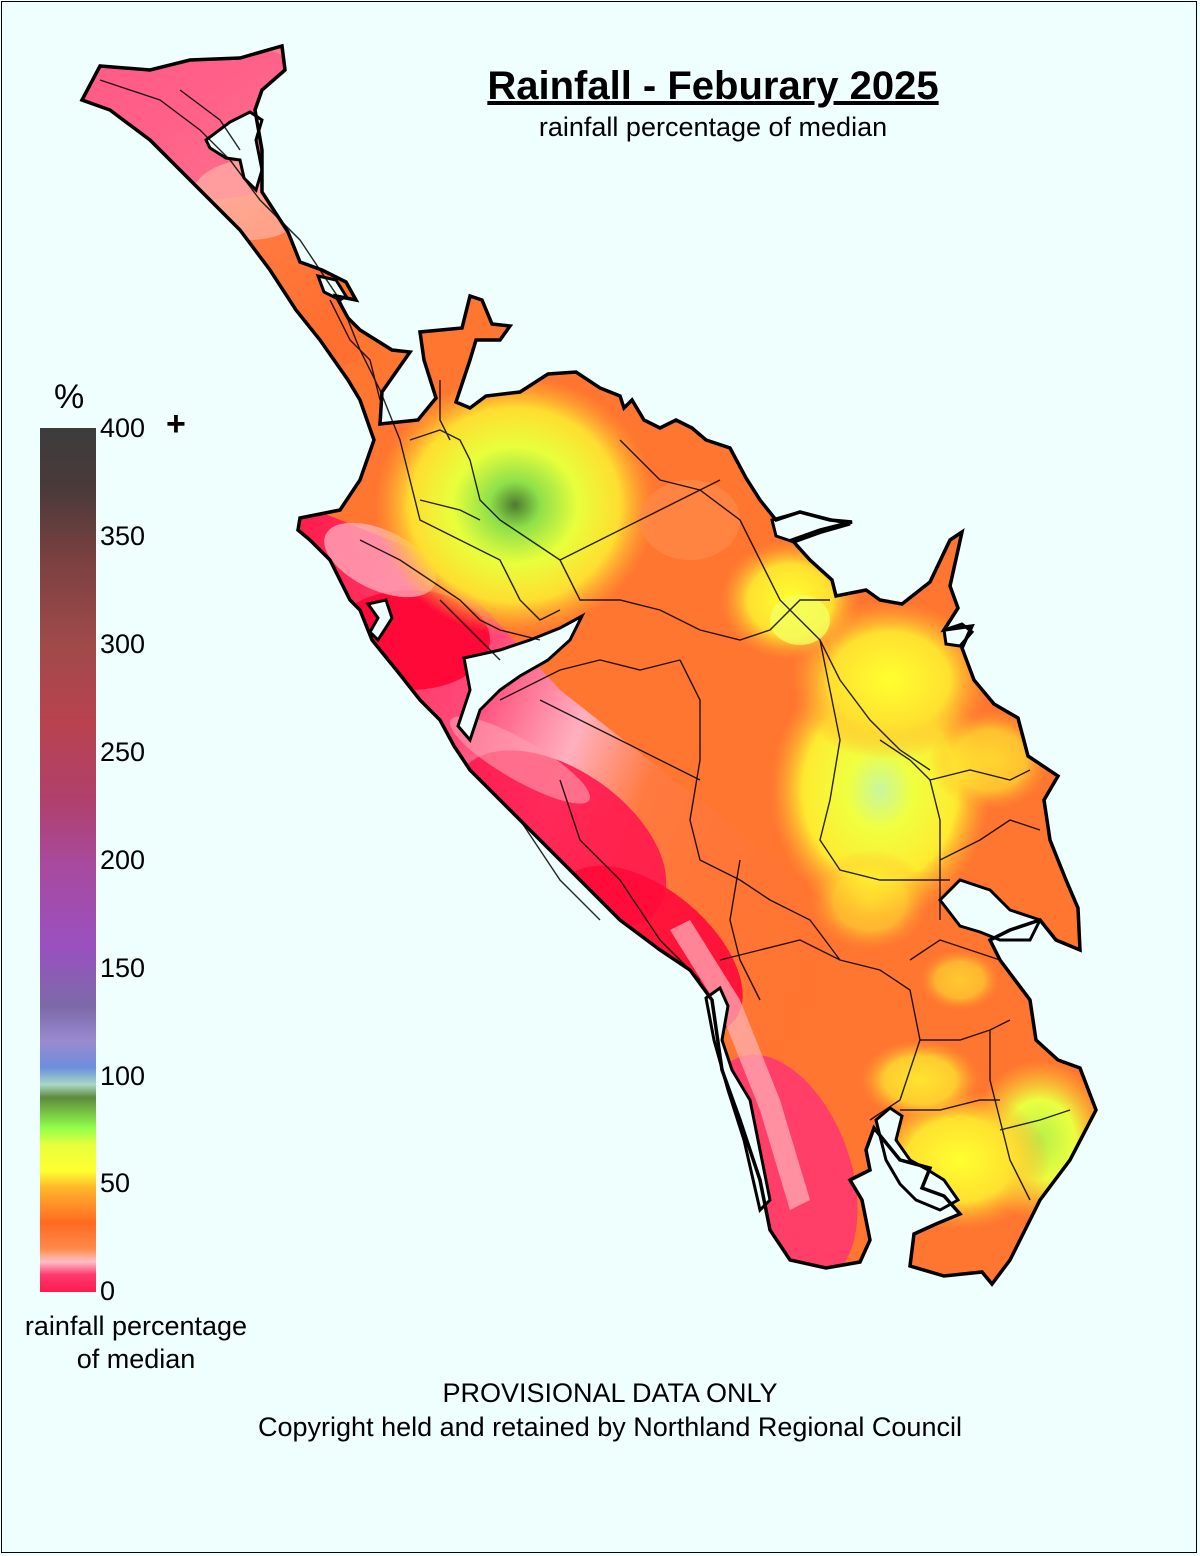 The image size is (1200, 1556). I want to click on legend-tick-200: 200, so click(123, 860).